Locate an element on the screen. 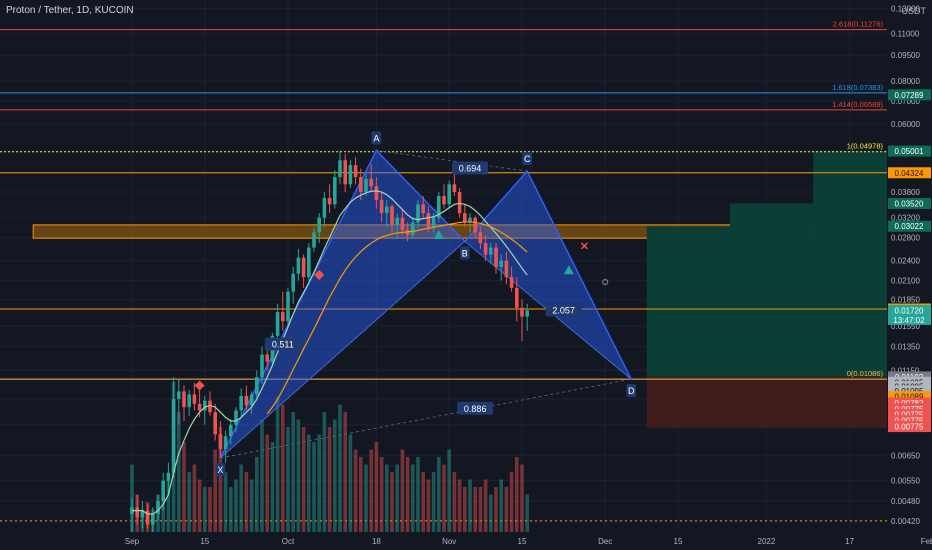 This screenshot has width=932, height=550. price-tick-label: 0.13000 is located at coordinates (905, 8).